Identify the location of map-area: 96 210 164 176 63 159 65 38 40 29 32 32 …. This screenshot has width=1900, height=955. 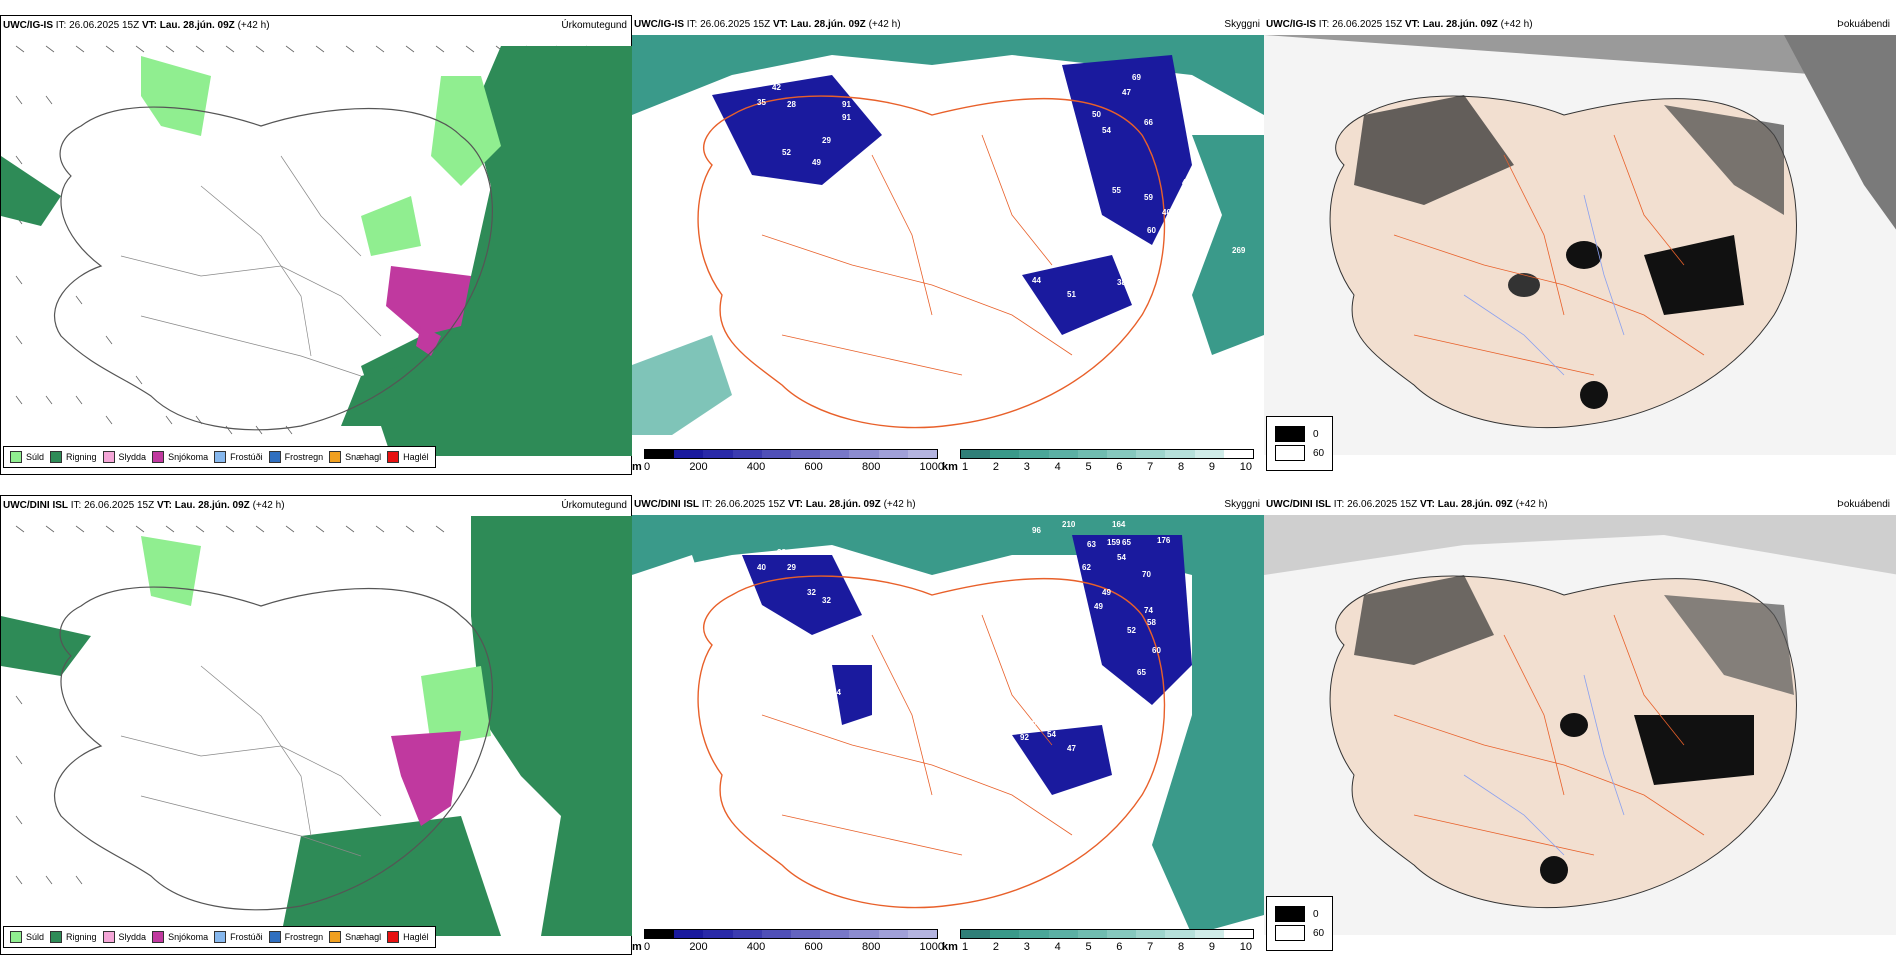
(948, 725).